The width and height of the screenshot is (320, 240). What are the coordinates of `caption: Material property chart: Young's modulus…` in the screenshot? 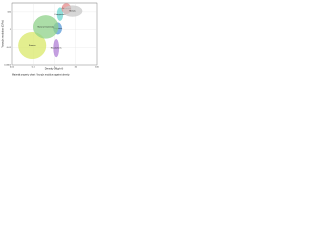 It's located at (41, 75).